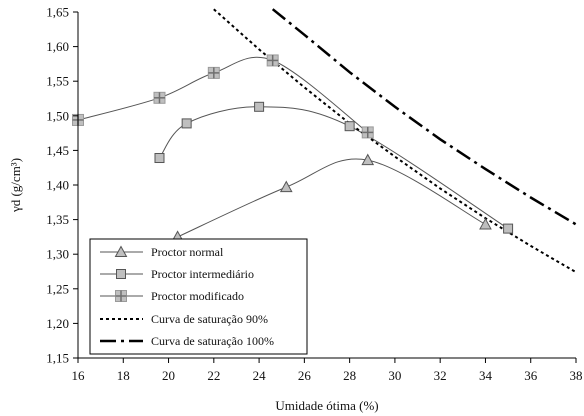 The image size is (584, 416). I want to click on y-tick-label: 1,50, so click(57, 115).